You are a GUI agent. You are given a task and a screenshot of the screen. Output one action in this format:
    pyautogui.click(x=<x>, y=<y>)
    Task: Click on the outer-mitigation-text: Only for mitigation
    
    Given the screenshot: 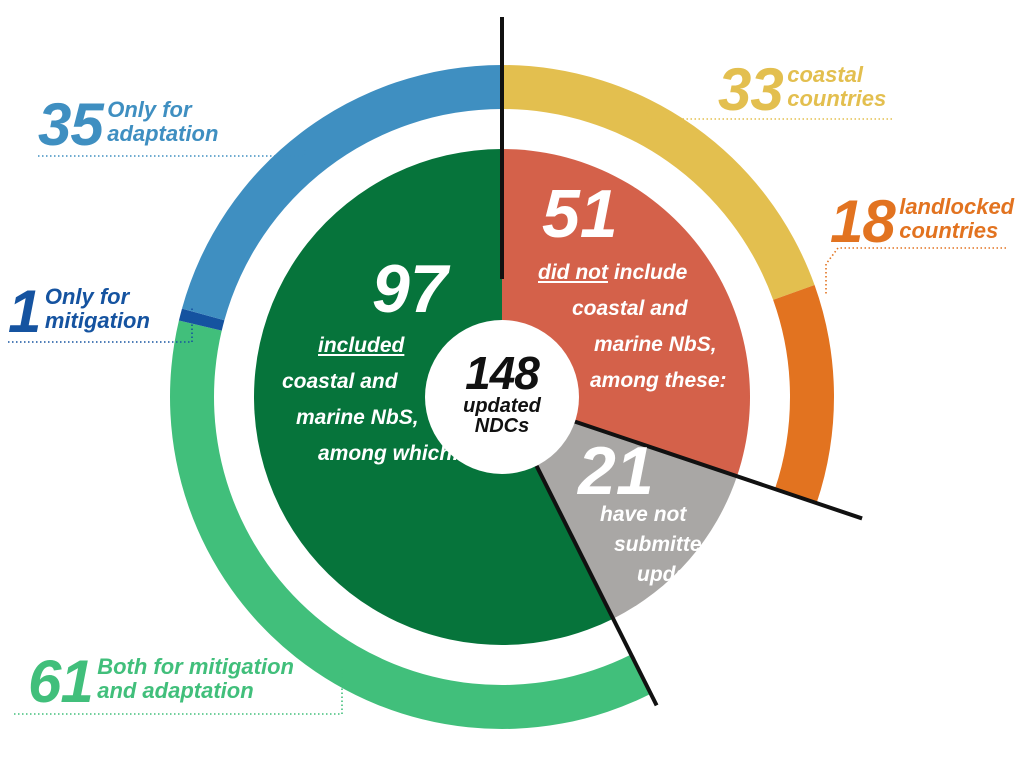 What is the action you would take?
    pyautogui.click(x=97, y=309)
    